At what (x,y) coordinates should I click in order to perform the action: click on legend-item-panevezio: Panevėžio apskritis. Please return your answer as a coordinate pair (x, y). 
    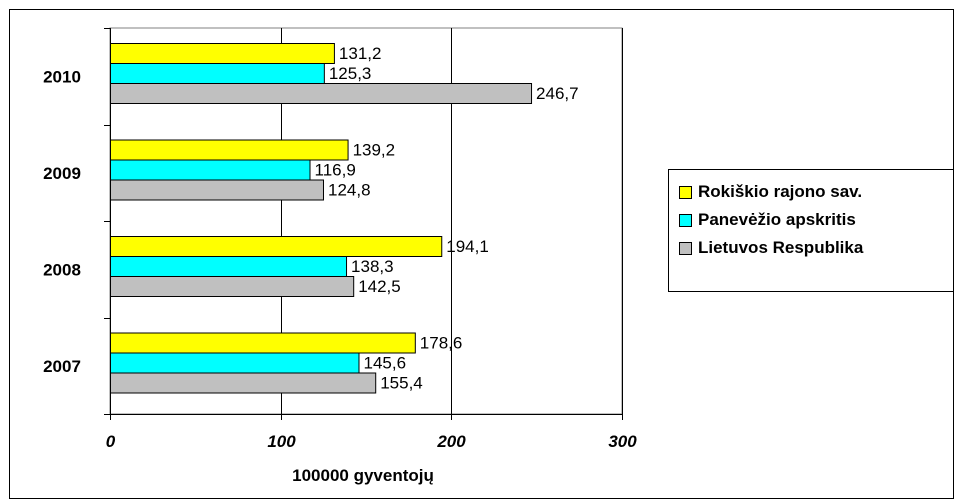
    Looking at the image, I should click on (767, 220).